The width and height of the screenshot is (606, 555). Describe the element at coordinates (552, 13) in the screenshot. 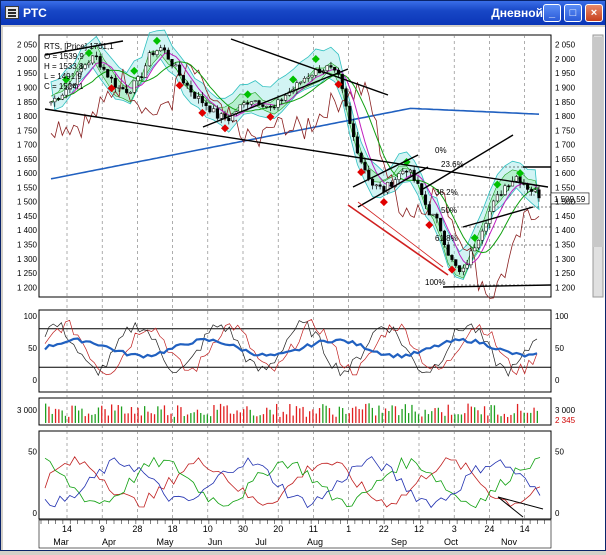

I see `minimize-button: _` at that location.